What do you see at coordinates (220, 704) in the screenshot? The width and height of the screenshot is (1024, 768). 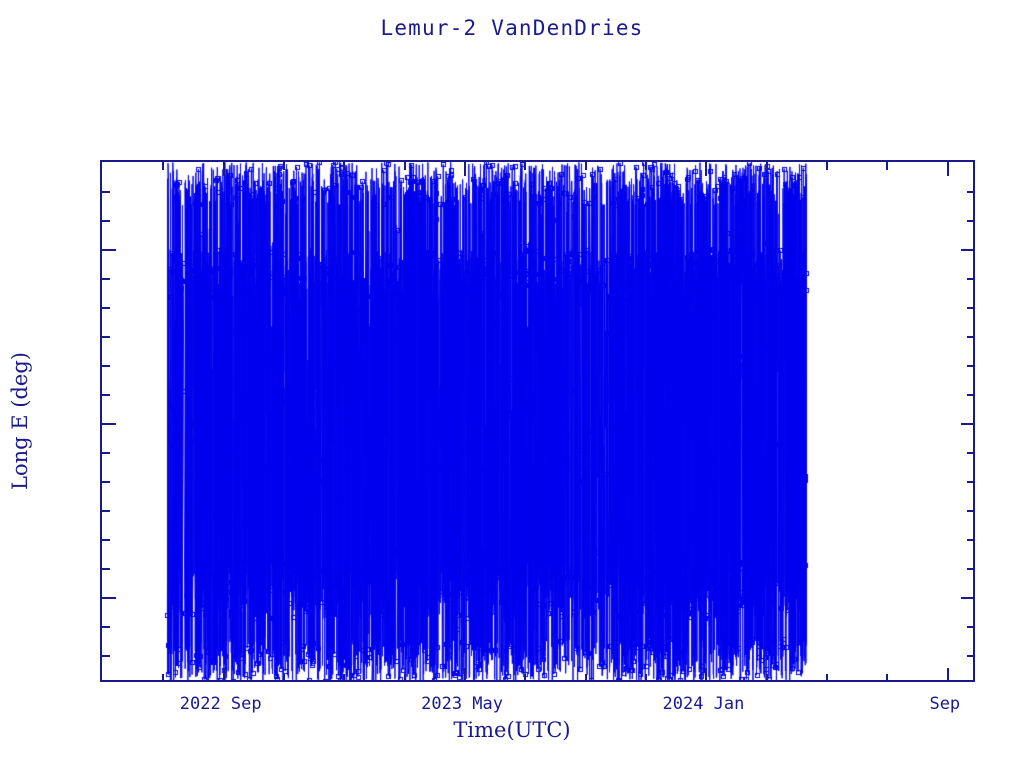 I see `x-tick-label: 2022 Sep` at bounding box center [220, 704].